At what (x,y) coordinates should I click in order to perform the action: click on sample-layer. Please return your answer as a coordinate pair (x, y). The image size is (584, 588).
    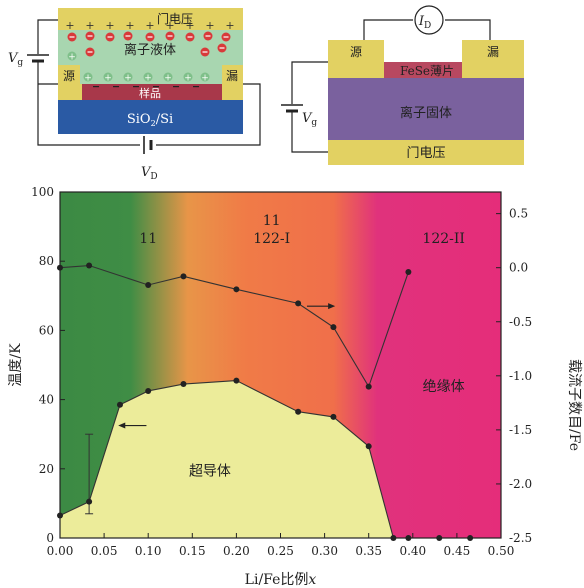
    Looking at the image, I should click on (152, 92).